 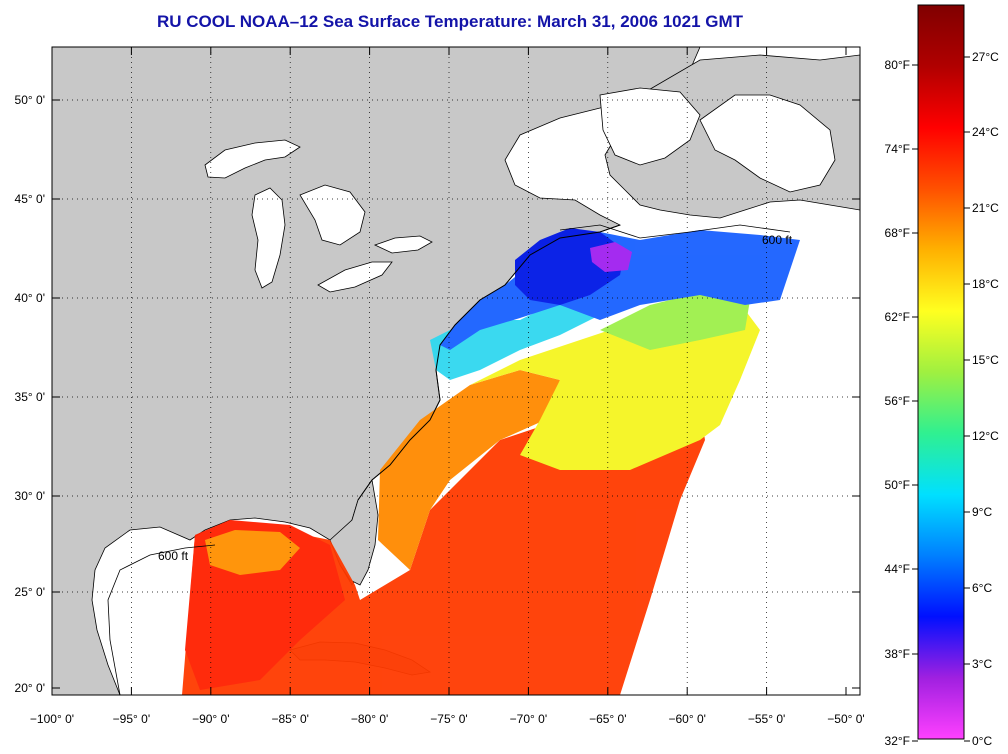 I want to click on lake-michigan, so click(x=268, y=238).